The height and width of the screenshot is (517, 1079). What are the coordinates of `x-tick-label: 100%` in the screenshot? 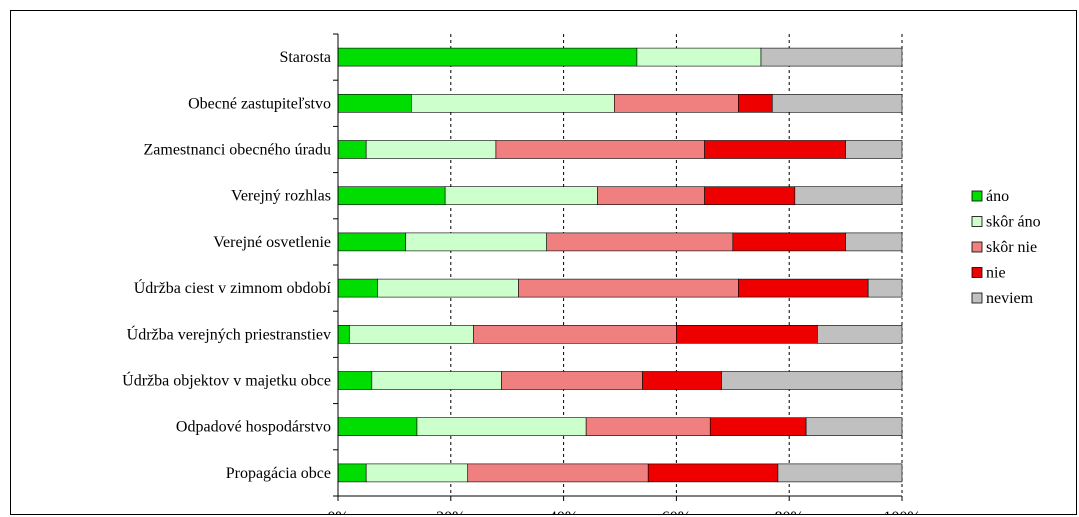 It's located at (901, 512).